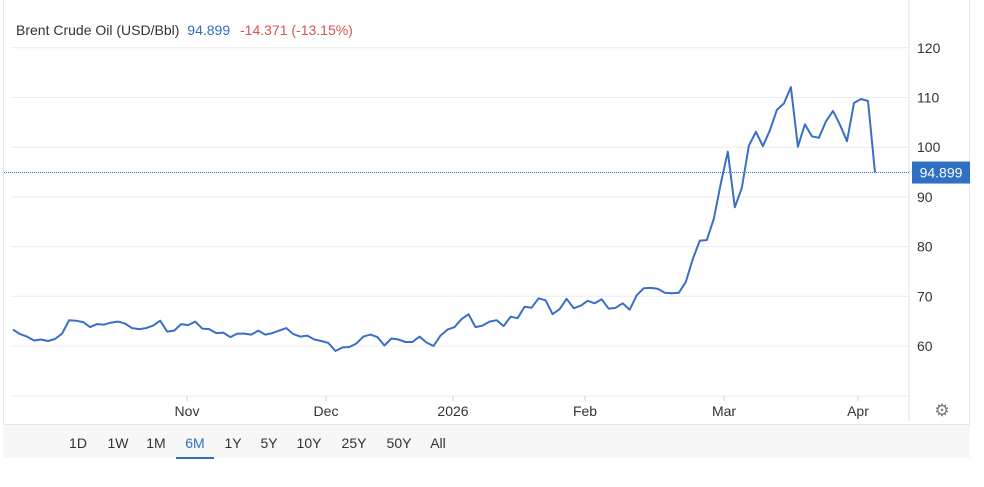  I want to click on x-tick-label: Feb, so click(585, 411).